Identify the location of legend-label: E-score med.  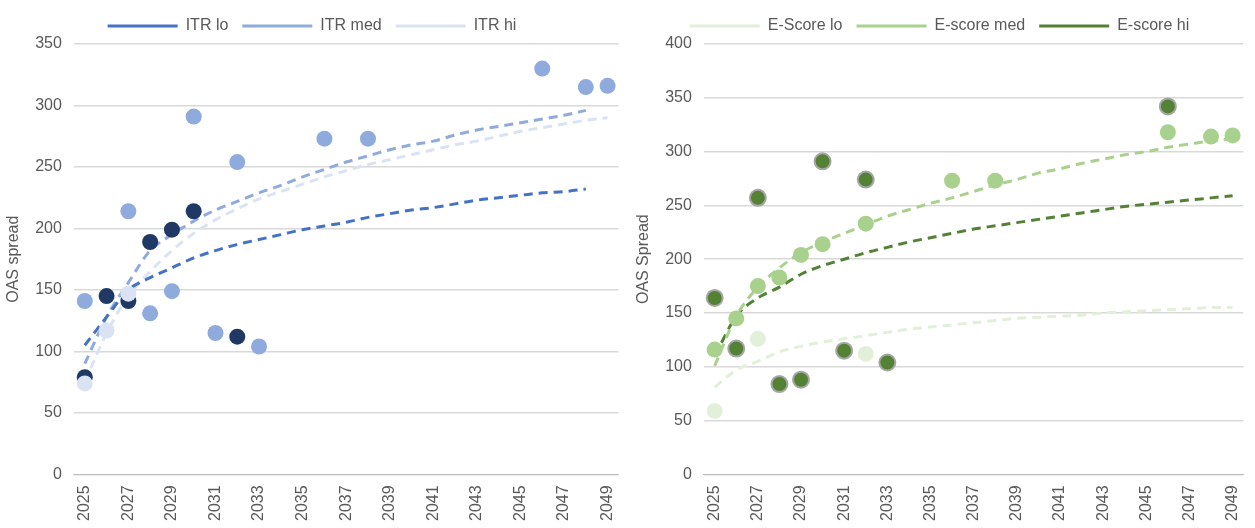
(980, 25).